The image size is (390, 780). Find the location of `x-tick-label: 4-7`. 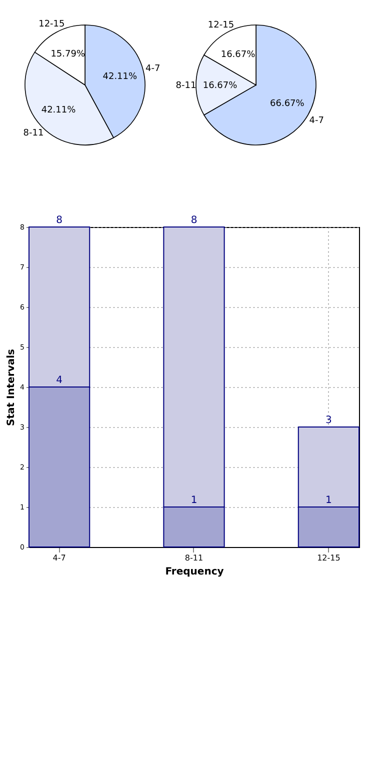

x-tick-label: 4-7 is located at coordinates (59, 558).